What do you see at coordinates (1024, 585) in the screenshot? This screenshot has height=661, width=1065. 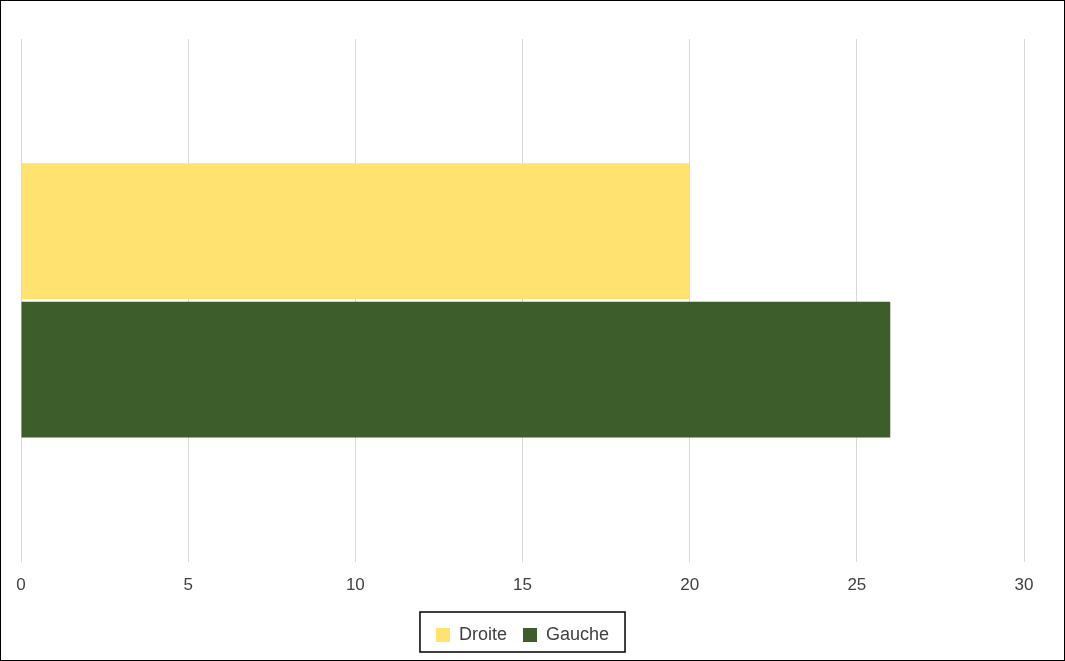 I see `x-tick-label: 30` at bounding box center [1024, 585].